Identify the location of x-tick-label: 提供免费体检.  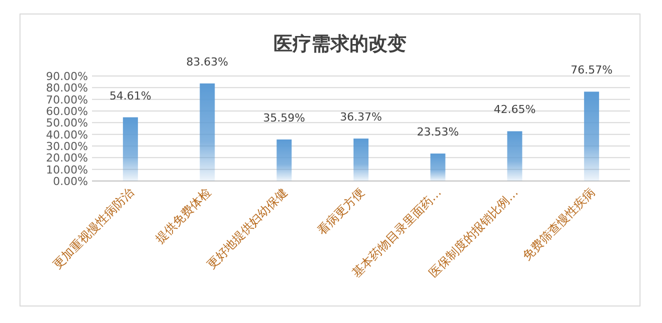
(183, 215).